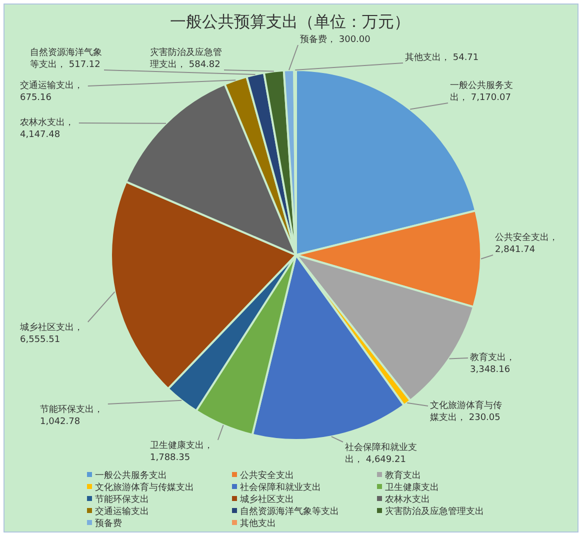 This screenshot has height=537, width=584. I want to click on data-label: 节能环保支出， 1,042.78, so click(73, 415).